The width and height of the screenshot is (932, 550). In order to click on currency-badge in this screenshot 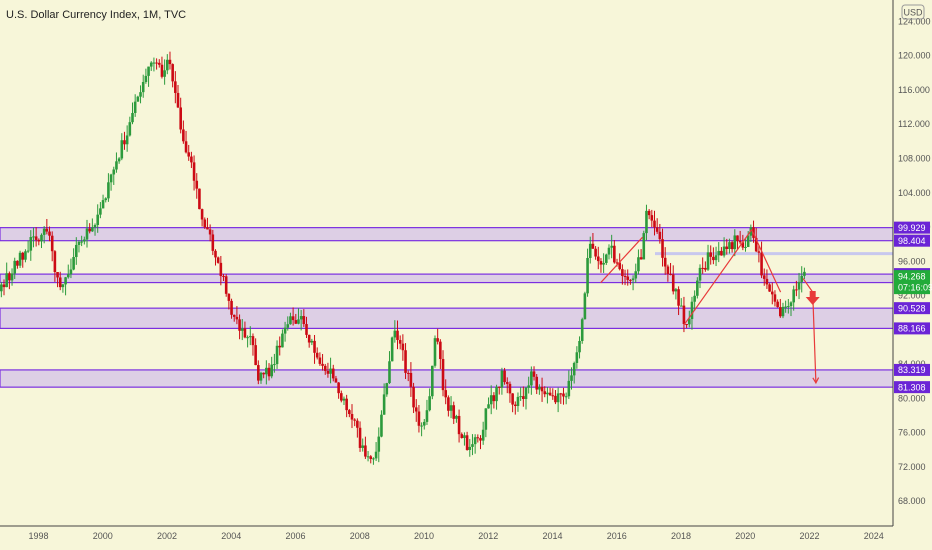, I will do `click(913, 12)`.